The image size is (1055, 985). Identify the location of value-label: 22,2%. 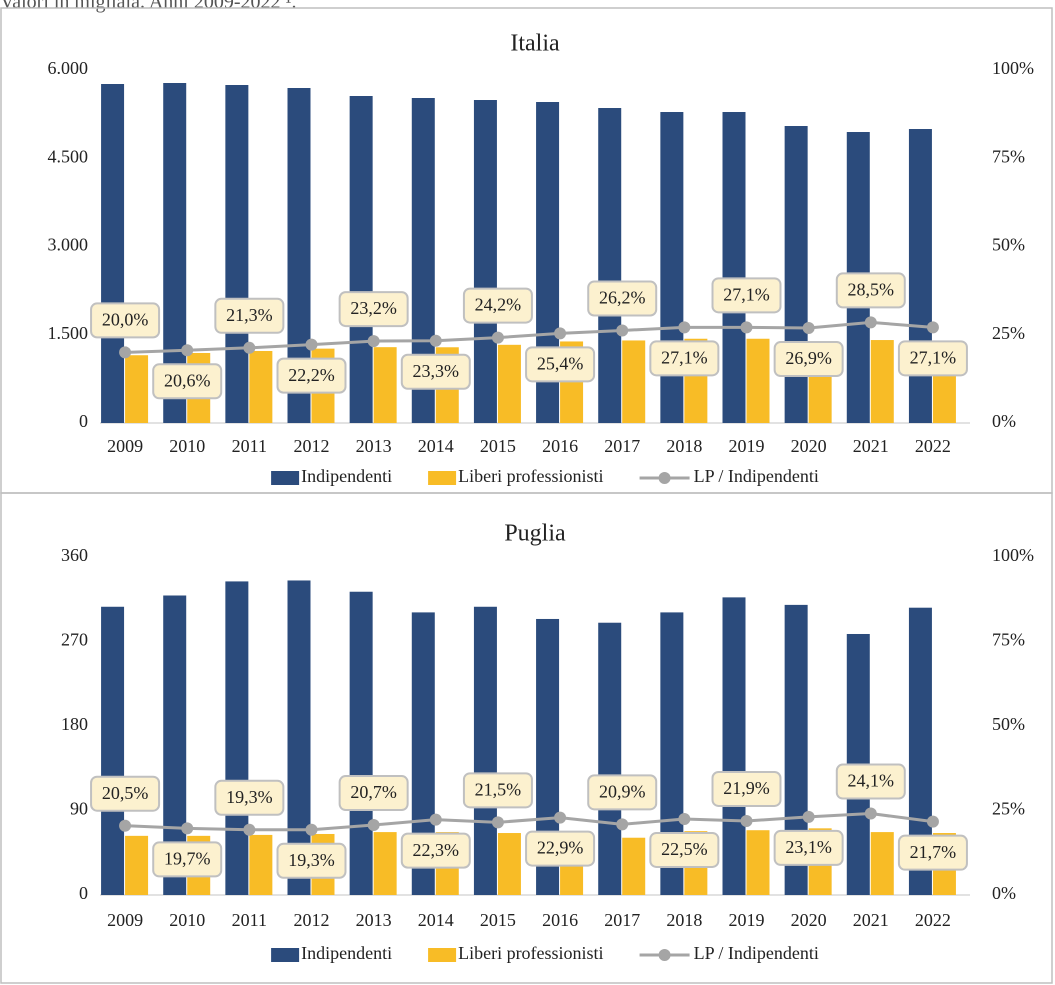
(311, 375).